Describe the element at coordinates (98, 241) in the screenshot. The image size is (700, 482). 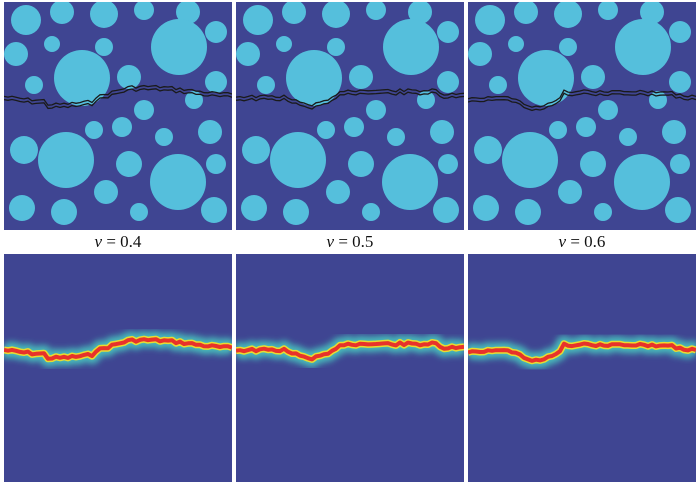
I see `caption-1-variable: v` at that location.